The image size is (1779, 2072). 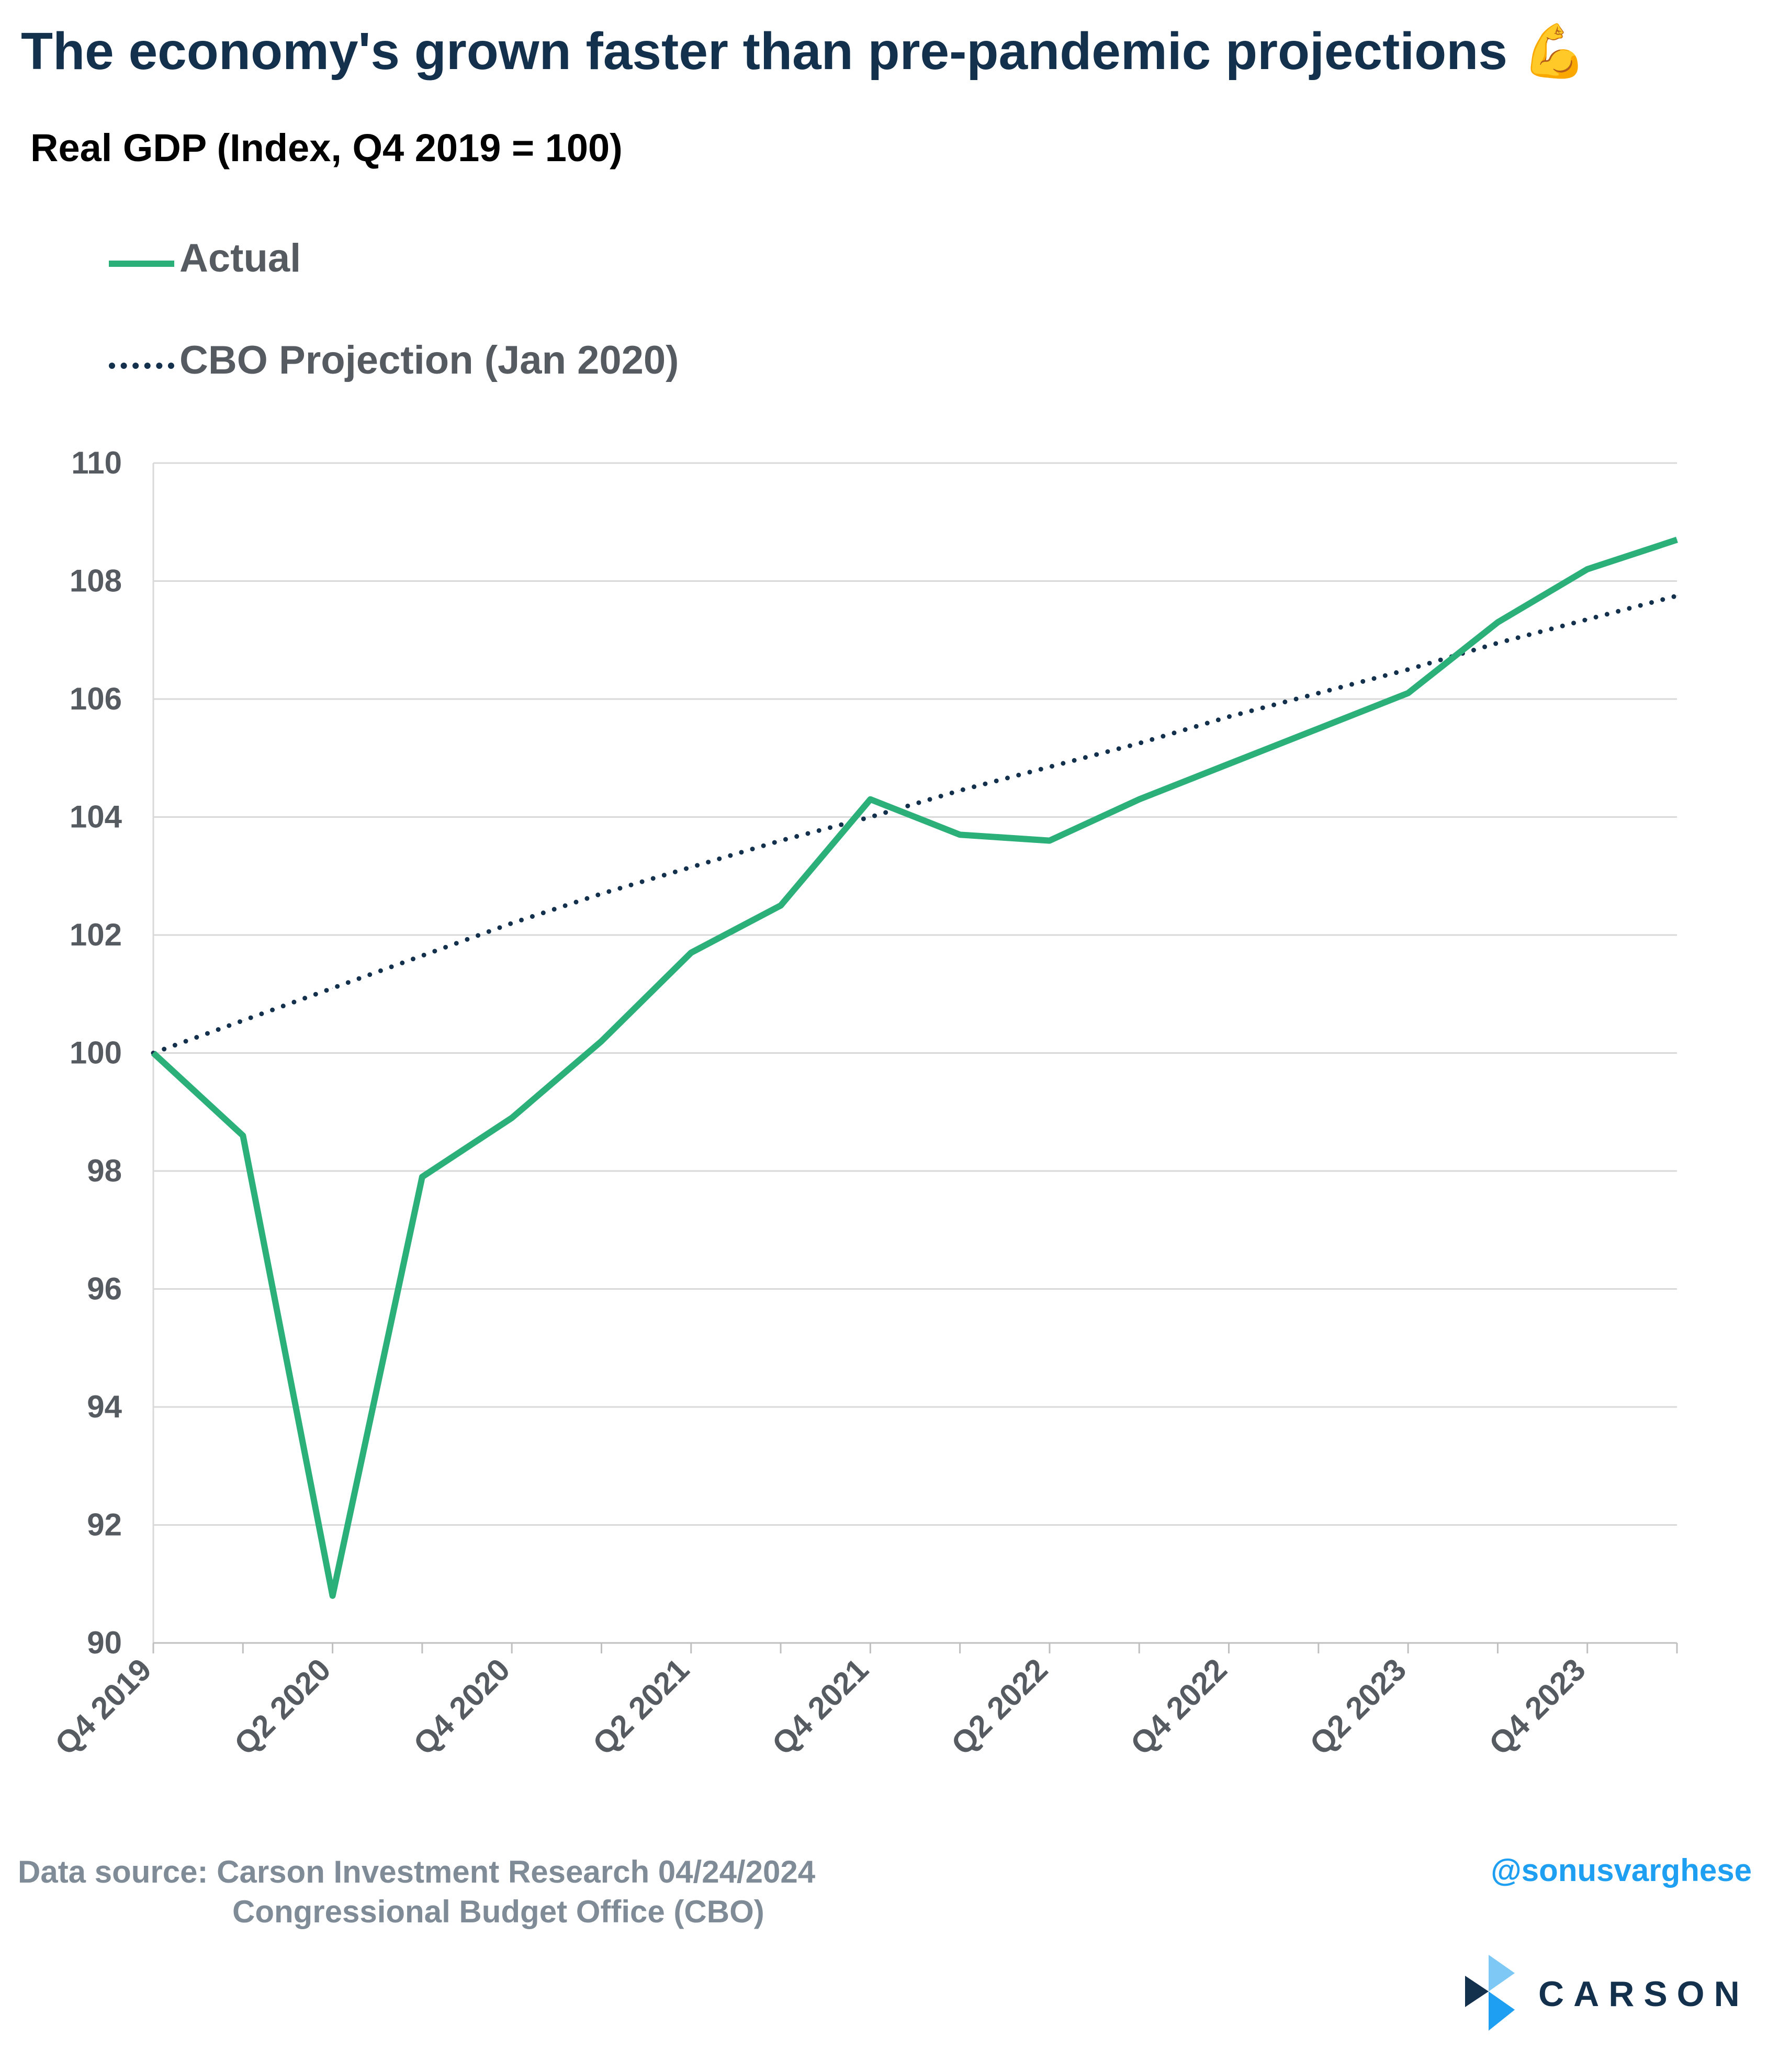 What do you see at coordinates (461, 1707) in the screenshot?
I see `x-tick-label: Q4 2020` at bounding box center [461, 1707].